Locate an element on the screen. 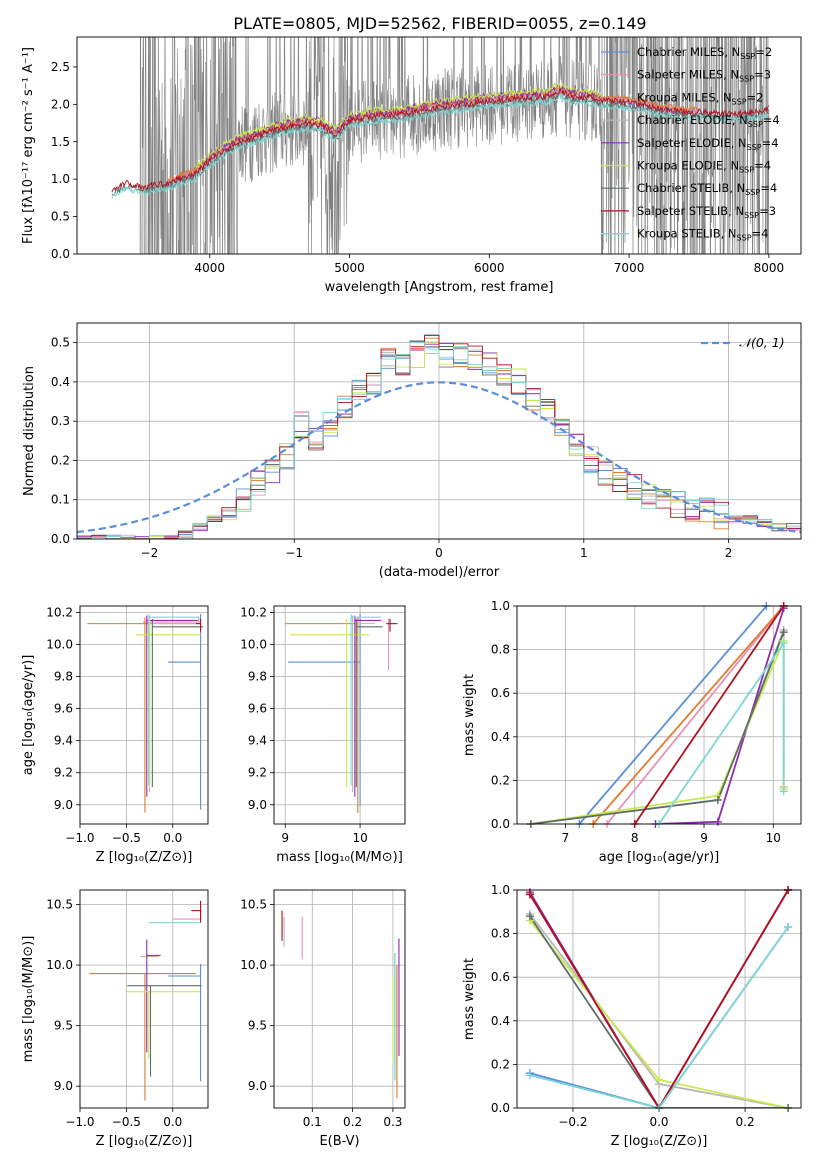  x-tick-label: −2 is located at coordinates (150, 553).